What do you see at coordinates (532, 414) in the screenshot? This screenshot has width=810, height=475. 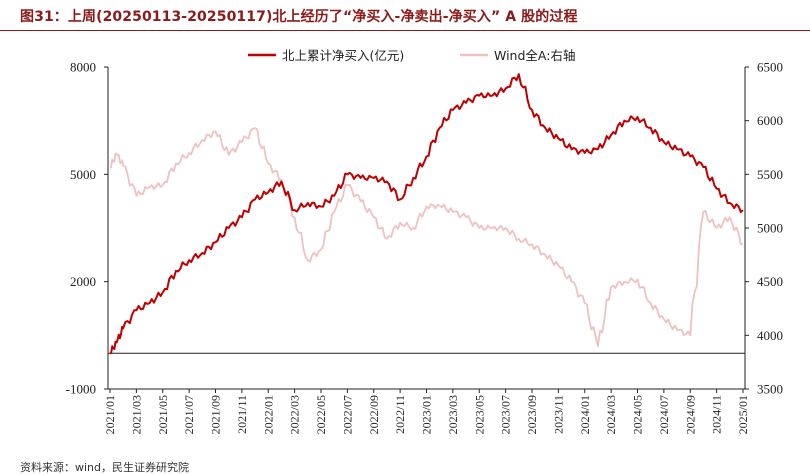 I see `x-tick-label: 2023/09` at bounding box center [532, 414].